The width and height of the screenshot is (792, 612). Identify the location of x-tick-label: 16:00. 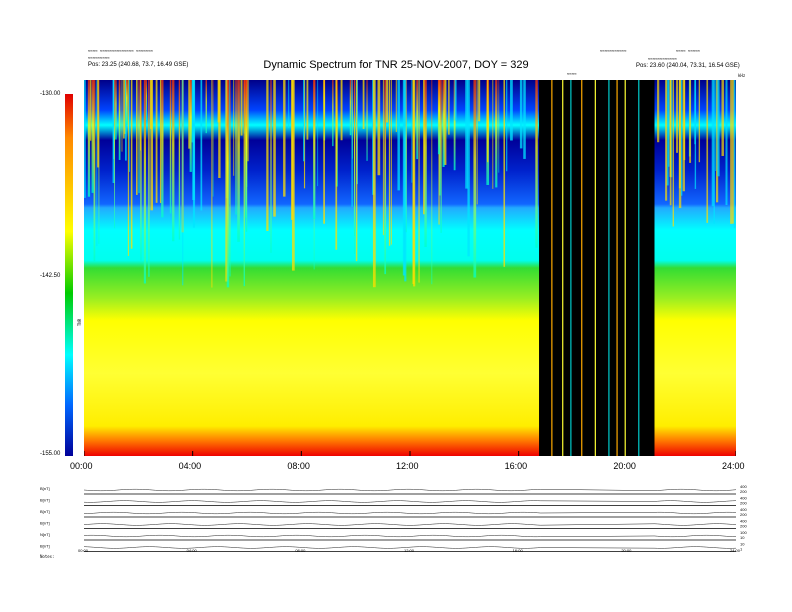
(516, 466).